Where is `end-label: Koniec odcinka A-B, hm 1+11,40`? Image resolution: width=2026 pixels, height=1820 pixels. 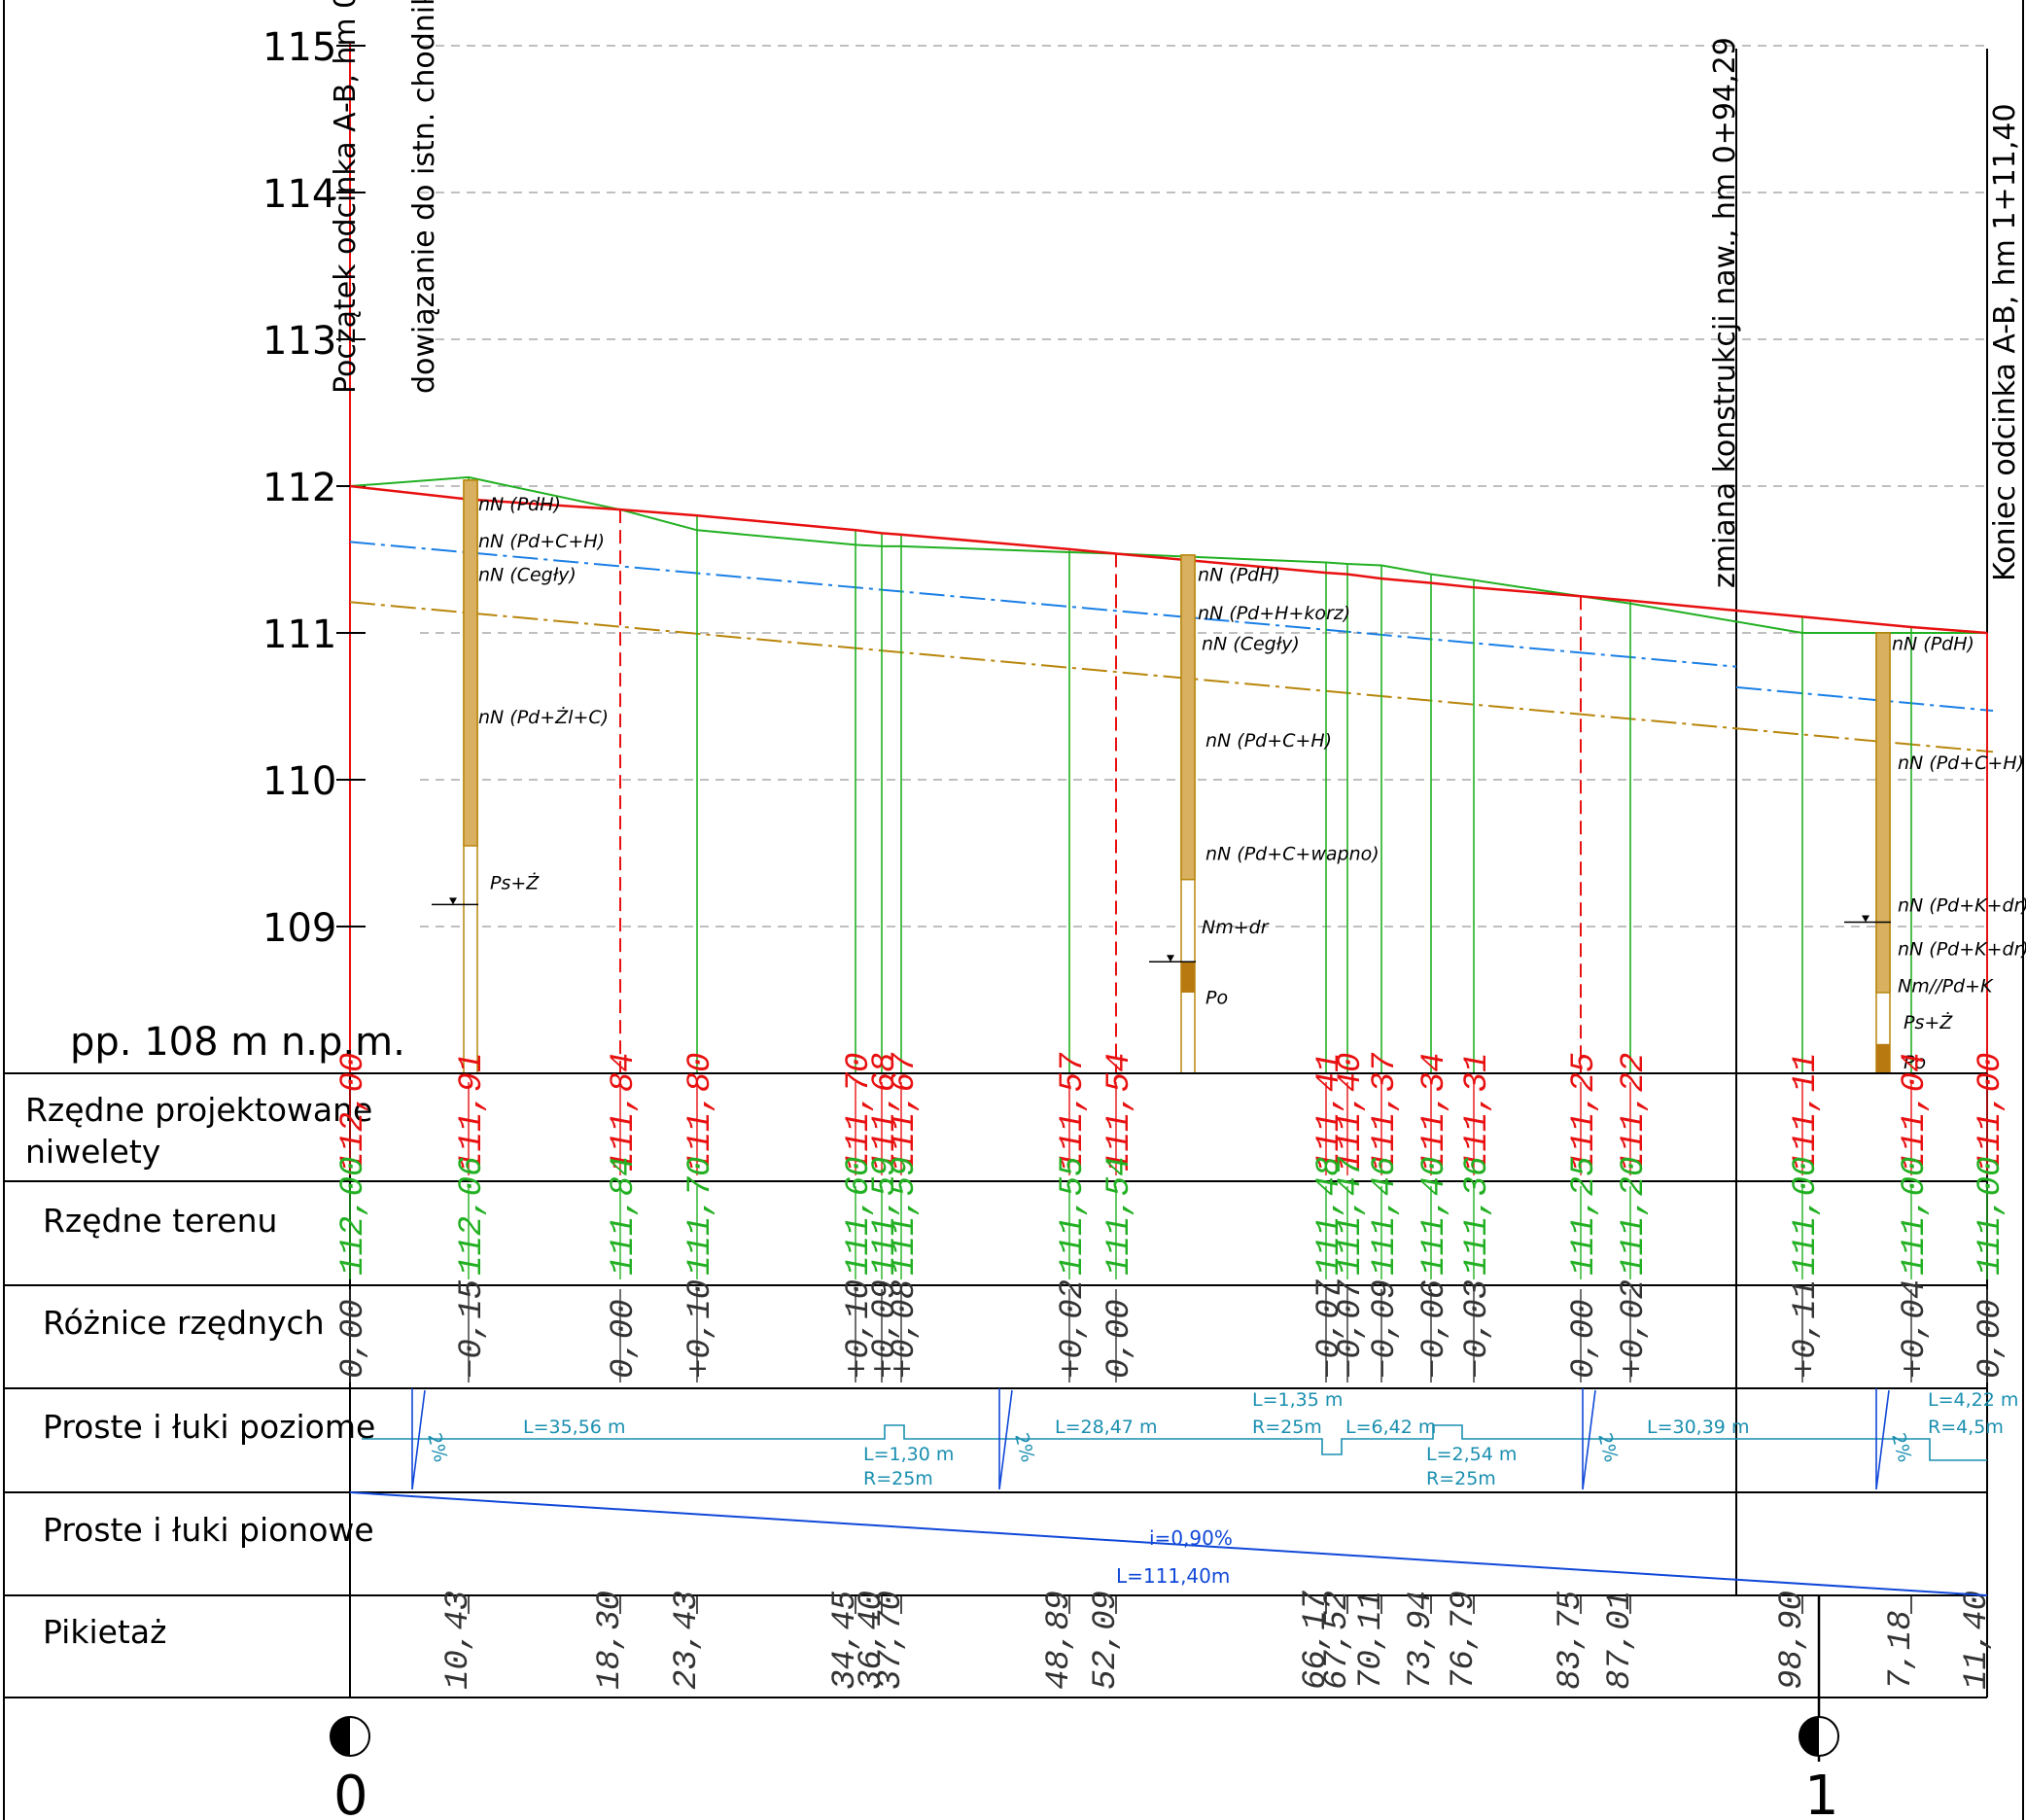 end-label: Koniec odcinka A-B, hm 1+11,40 is located at coordinates (2005, 342).